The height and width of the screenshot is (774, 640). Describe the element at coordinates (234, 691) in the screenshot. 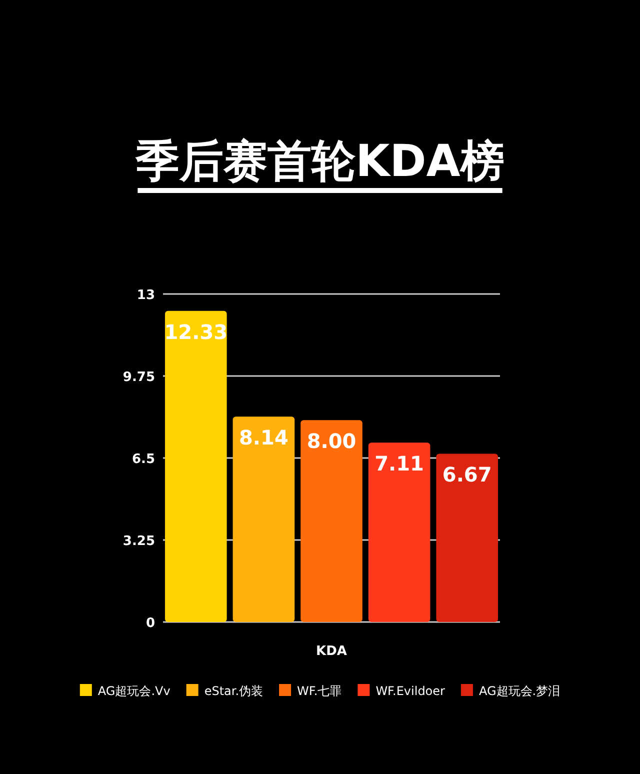

I see `legend-label: eStar.伪装` at that location.